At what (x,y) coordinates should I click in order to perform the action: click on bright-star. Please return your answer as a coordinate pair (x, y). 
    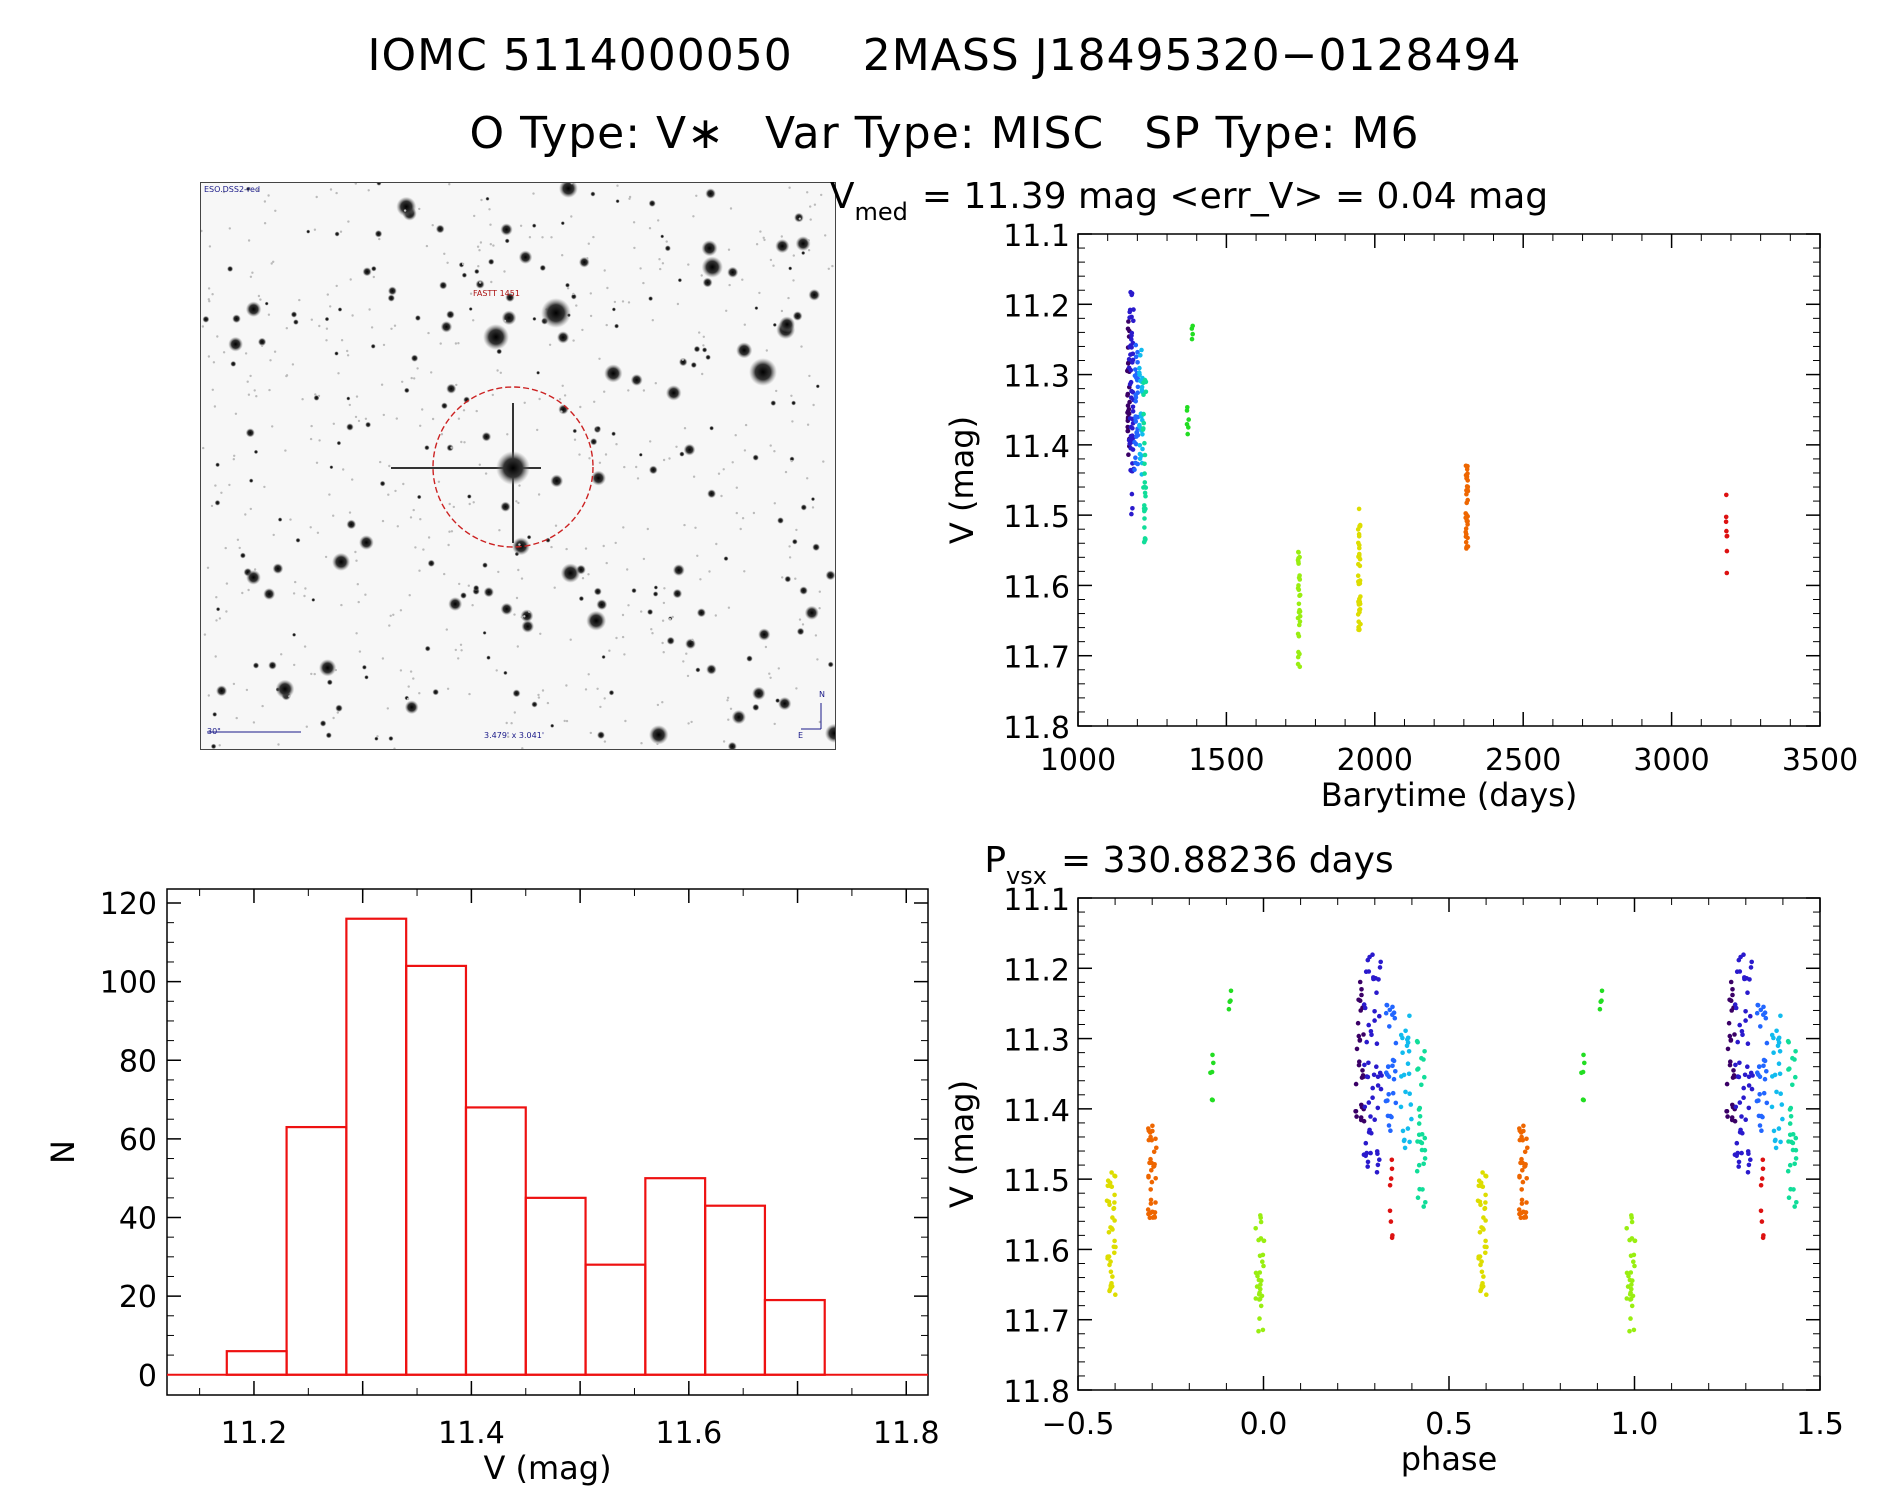
    Looking at the image, I should click on (556, 313).